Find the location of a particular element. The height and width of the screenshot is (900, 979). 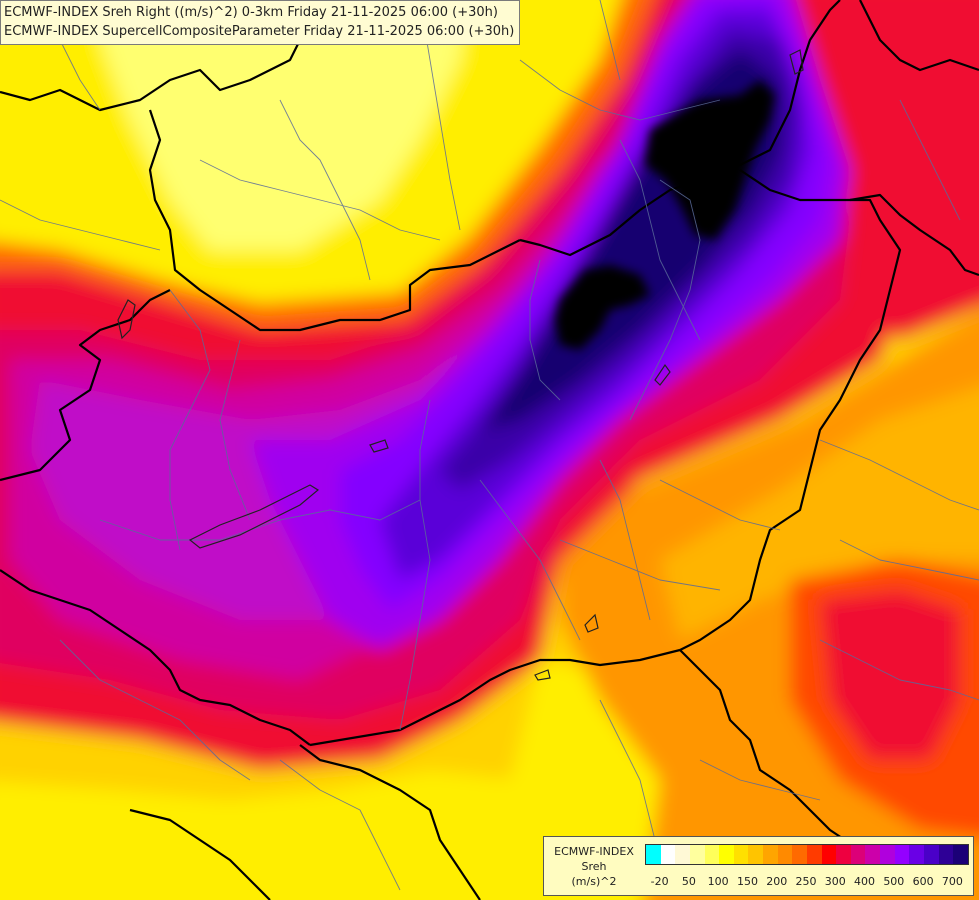

border-slovakia-ukraine is located at coordinates (680, 128).